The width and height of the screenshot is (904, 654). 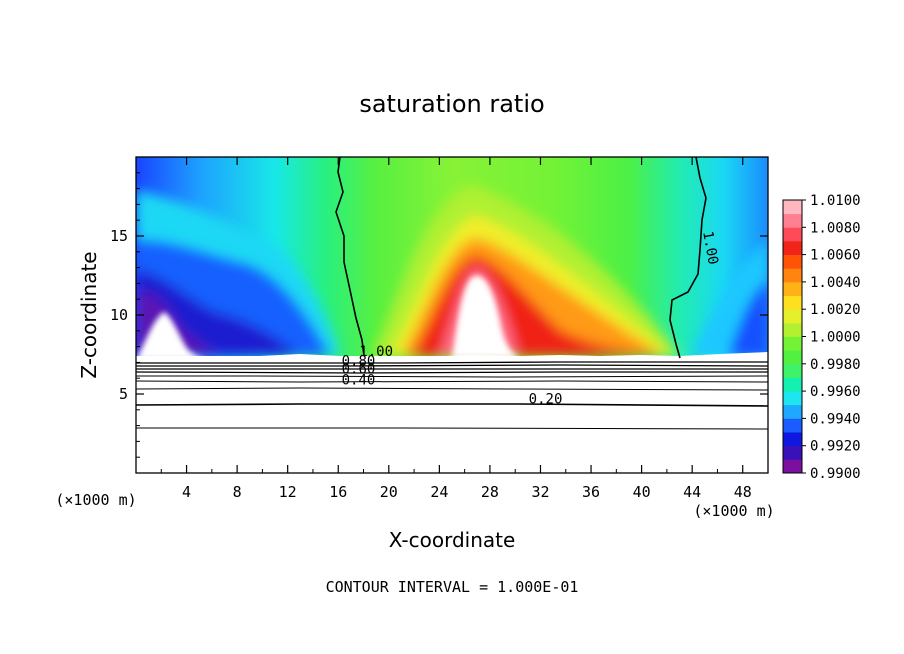 What do you see at coordinates (743, 492) in the screenshot?
I see `x-tick-label: 48` at bounding box center [743, 492].